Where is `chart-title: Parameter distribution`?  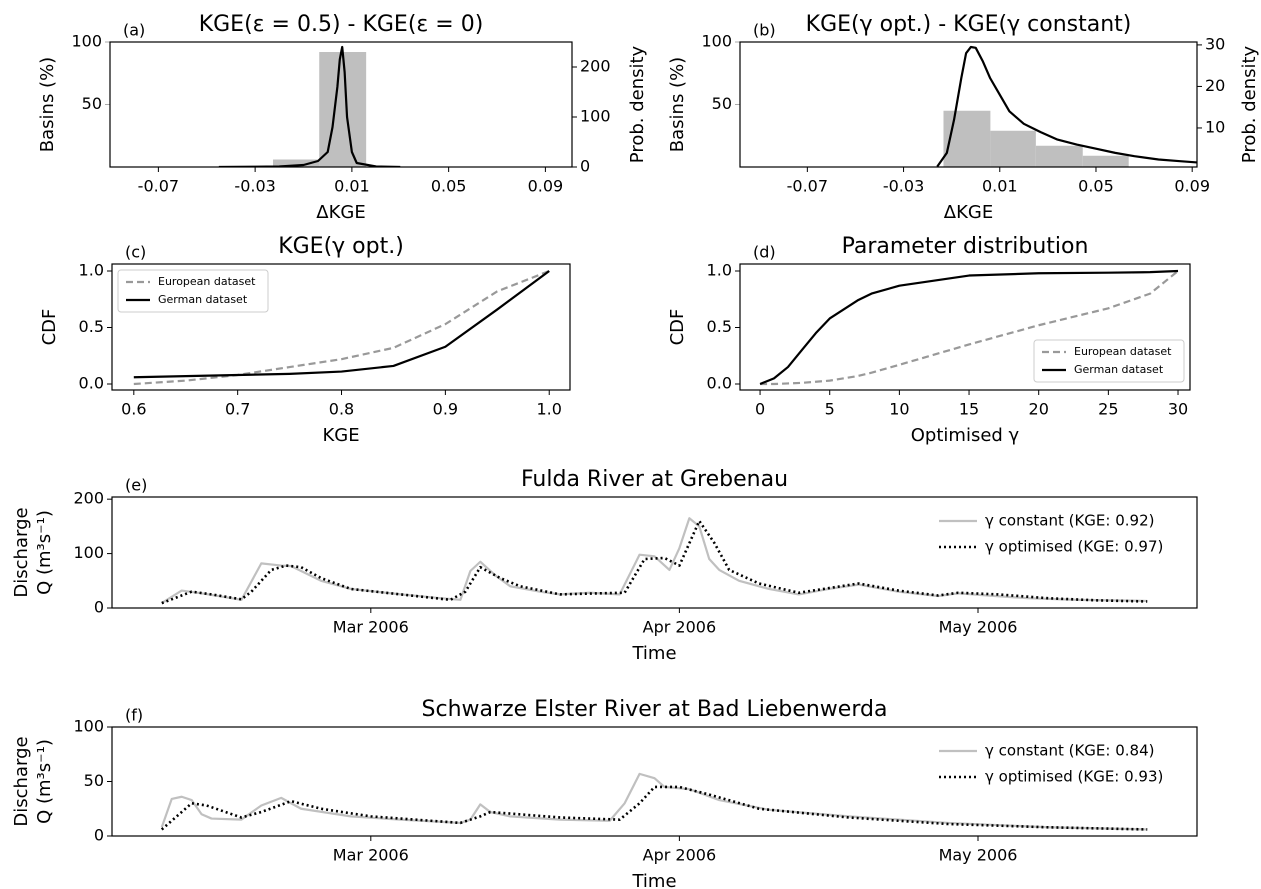 chart-title: Parameter distribution is located at coordinates (965, 246).